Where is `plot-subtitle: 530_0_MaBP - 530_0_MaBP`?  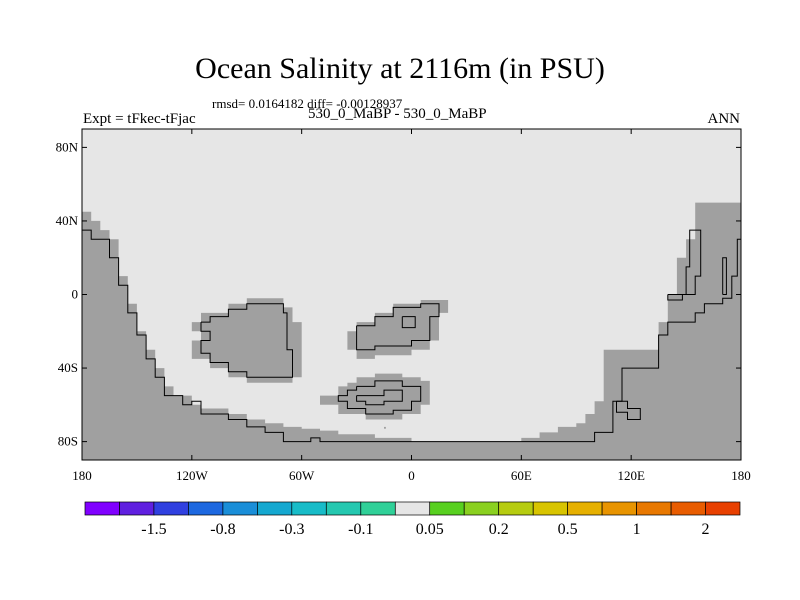
plot-subtitle: 530_0_MaBP - 530_0_MaBP is located at coordinates (397, 114).